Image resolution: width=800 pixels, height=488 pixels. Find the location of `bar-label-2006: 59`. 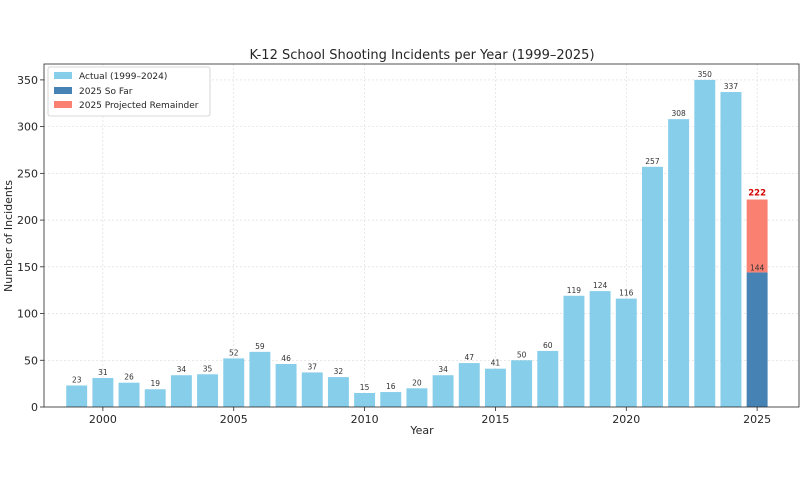

bar-label-2006: 59 is located at coordinates (260, 346).